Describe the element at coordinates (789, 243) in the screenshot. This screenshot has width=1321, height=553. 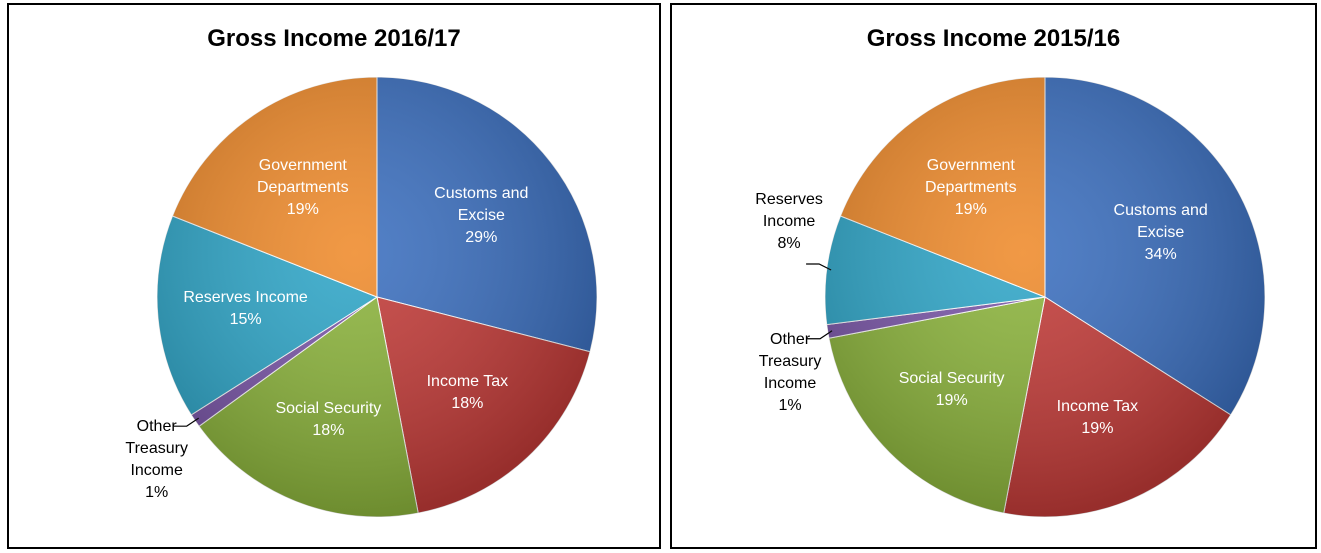
I see `value-label: 8%` at that location.